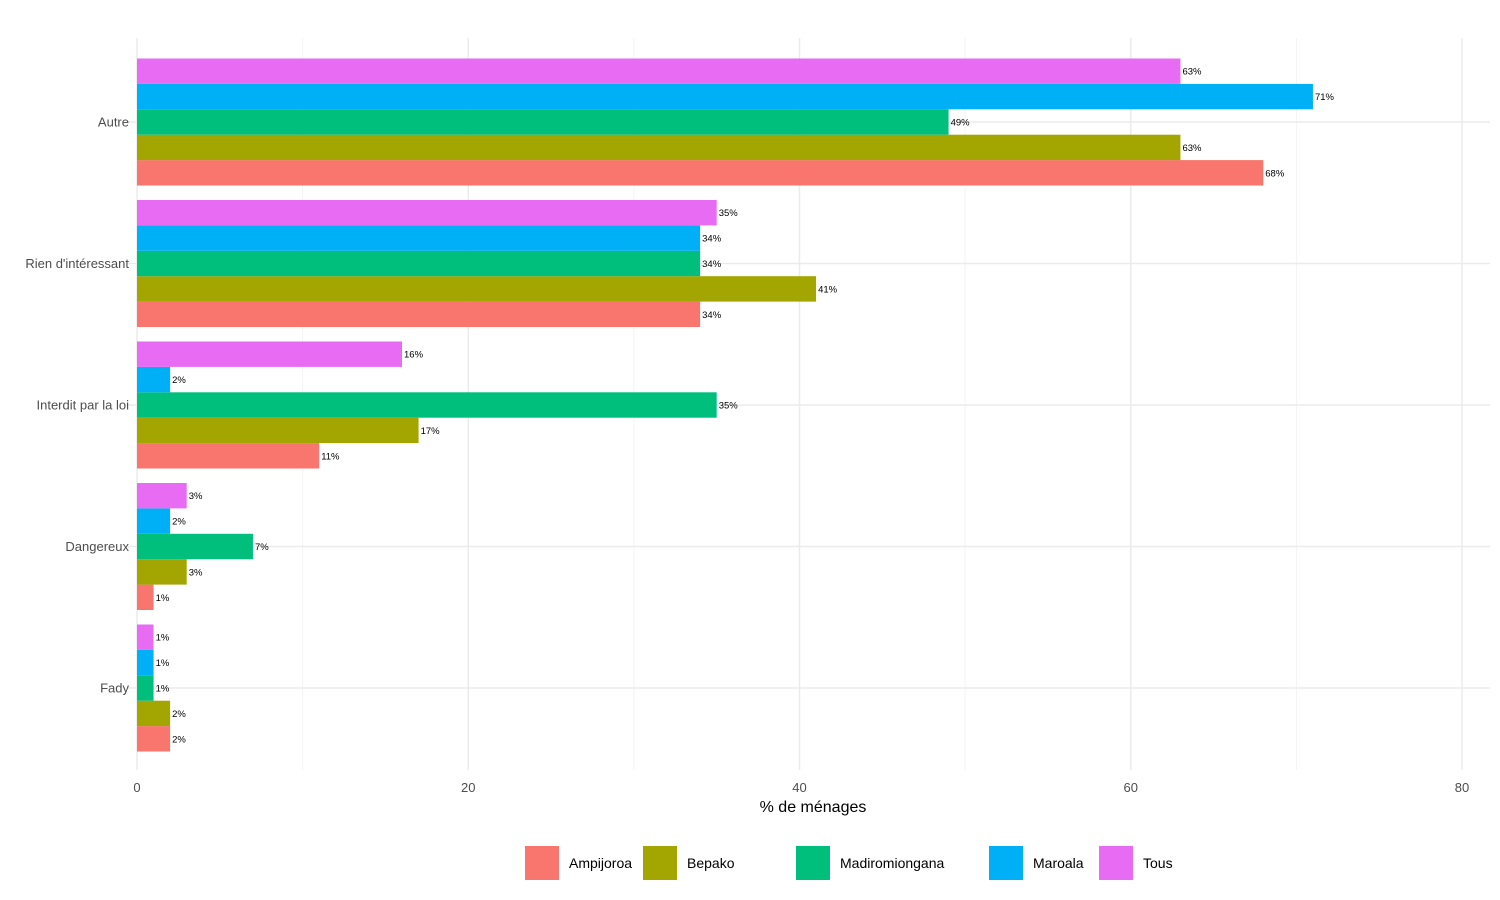  Describe the element at coordinates (77, 263) in the screenshot. I see `y-tick-label: Rien d'intéressant` at that location.